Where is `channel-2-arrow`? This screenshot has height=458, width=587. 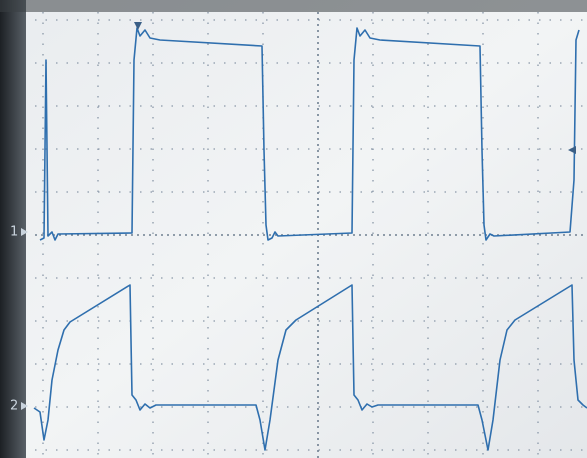 channel-2-arrow is located at coordinates (24, 406).